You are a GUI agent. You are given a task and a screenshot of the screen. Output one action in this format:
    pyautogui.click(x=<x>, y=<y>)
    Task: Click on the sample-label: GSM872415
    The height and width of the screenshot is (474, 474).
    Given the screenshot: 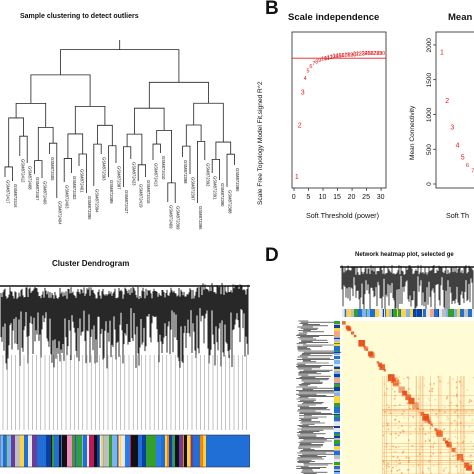 What is the action you would take?
    pyautogui.click(x=148, y=192)
    